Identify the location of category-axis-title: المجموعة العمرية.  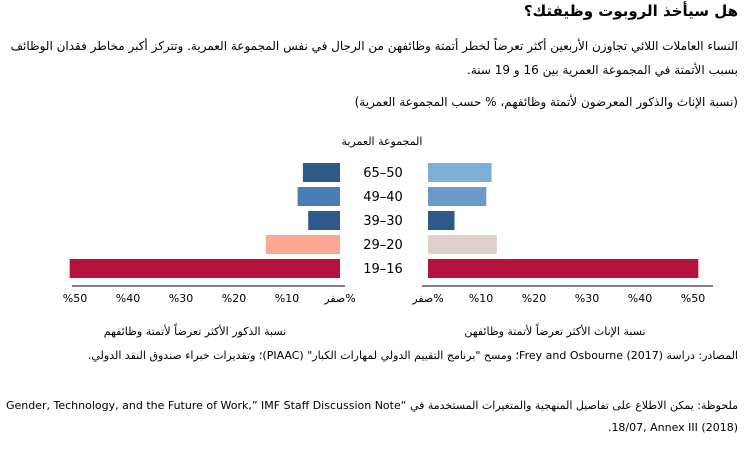
(382, 141).